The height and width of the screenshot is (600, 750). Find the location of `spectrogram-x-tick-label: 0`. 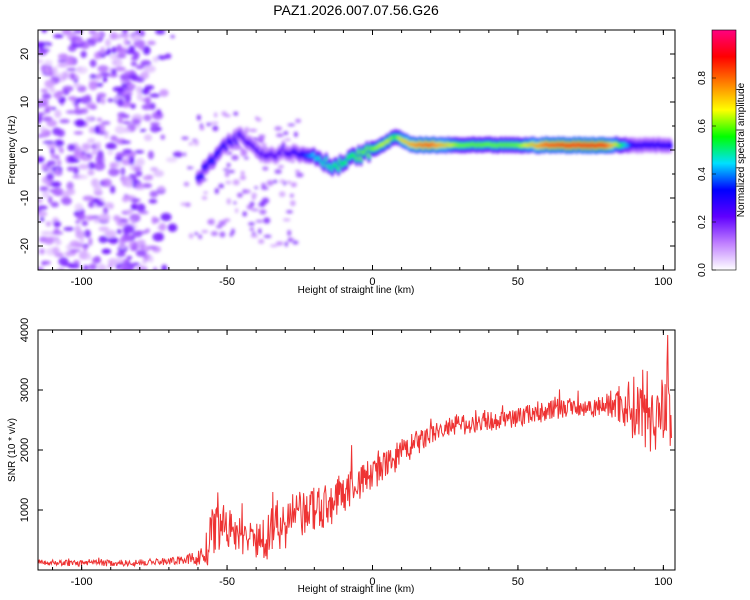

spectrogram-x-tick-label: 0 is located at coordinates (372, 282).